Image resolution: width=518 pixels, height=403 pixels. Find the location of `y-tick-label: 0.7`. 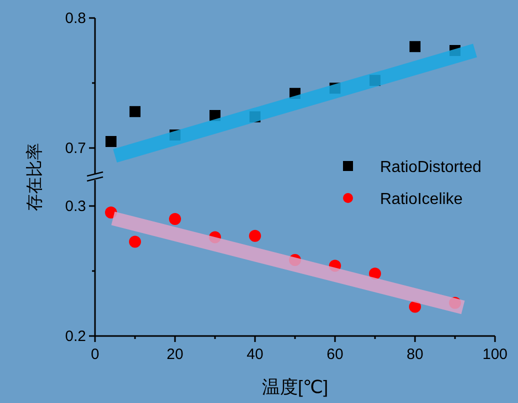

y-tick-label: 0.7 is located at coordinates (75, 148).